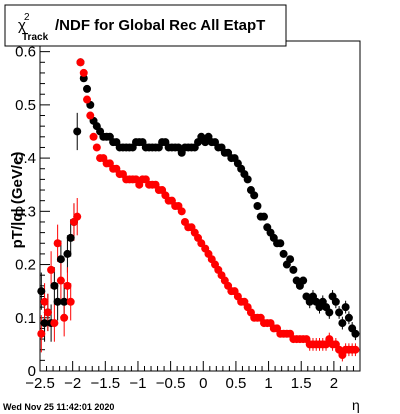 Image resolution: width=400 pixels, height=414 pixels. What do you see at coordinates (301, 383) in the screenshot?
I see `x-tick-label: 1.5` at bounding box center [301, 383].